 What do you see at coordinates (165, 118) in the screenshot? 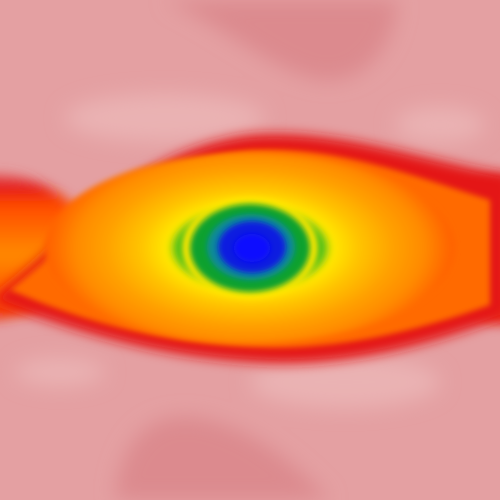
I see `blob-light-upper-left` at bounding box center [165, 118].